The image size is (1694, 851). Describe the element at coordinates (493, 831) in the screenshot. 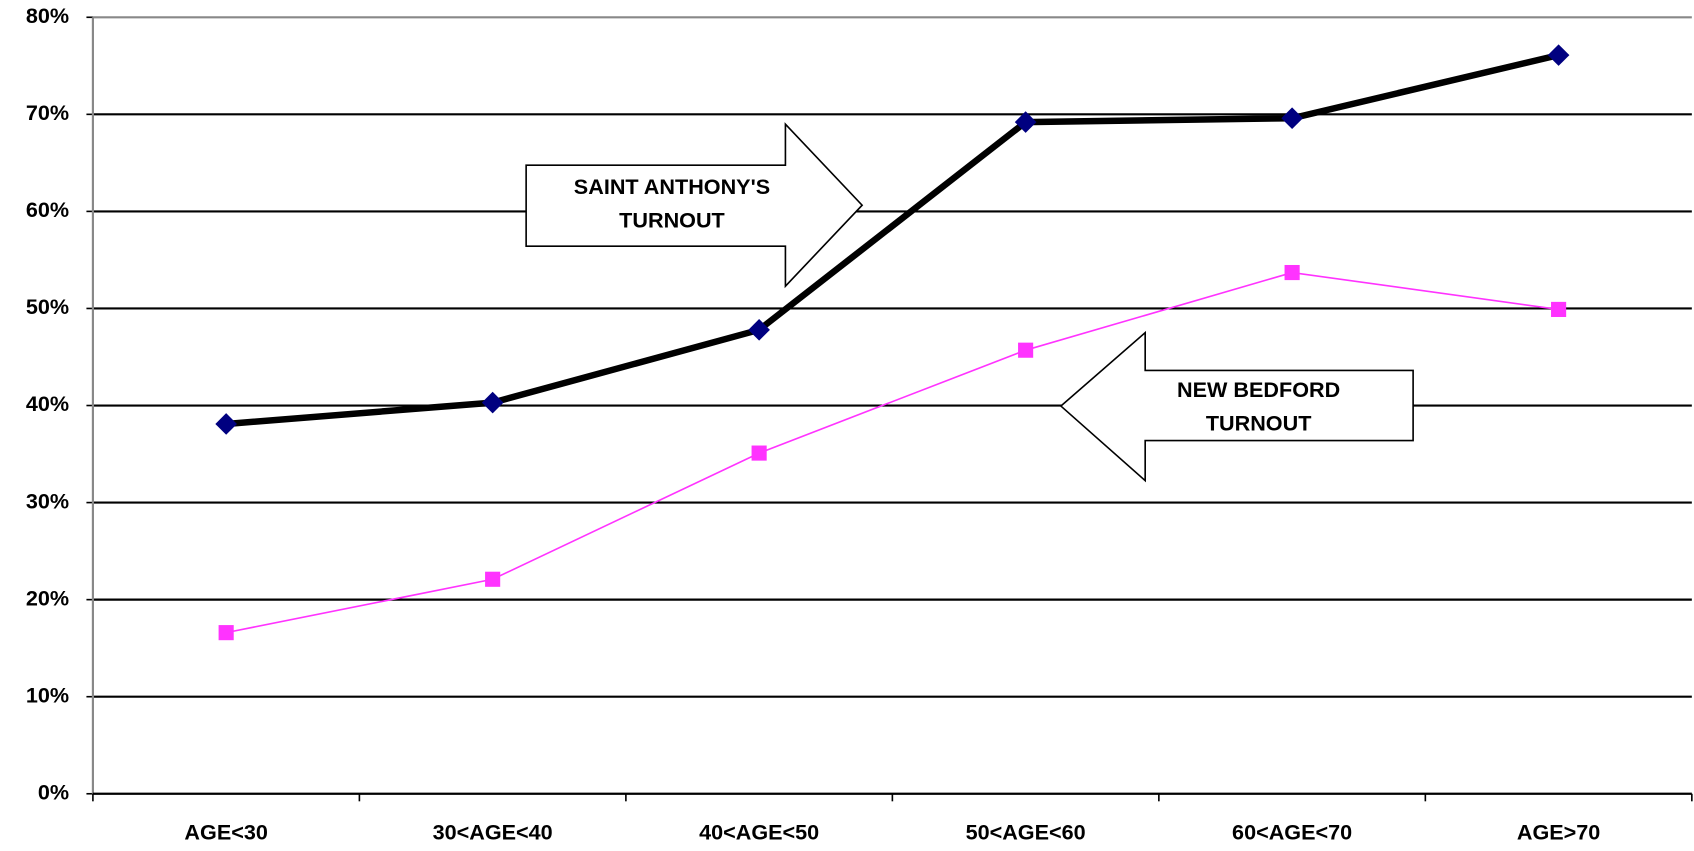

I see `x-tick-label: 30<AGE<40` at that location.